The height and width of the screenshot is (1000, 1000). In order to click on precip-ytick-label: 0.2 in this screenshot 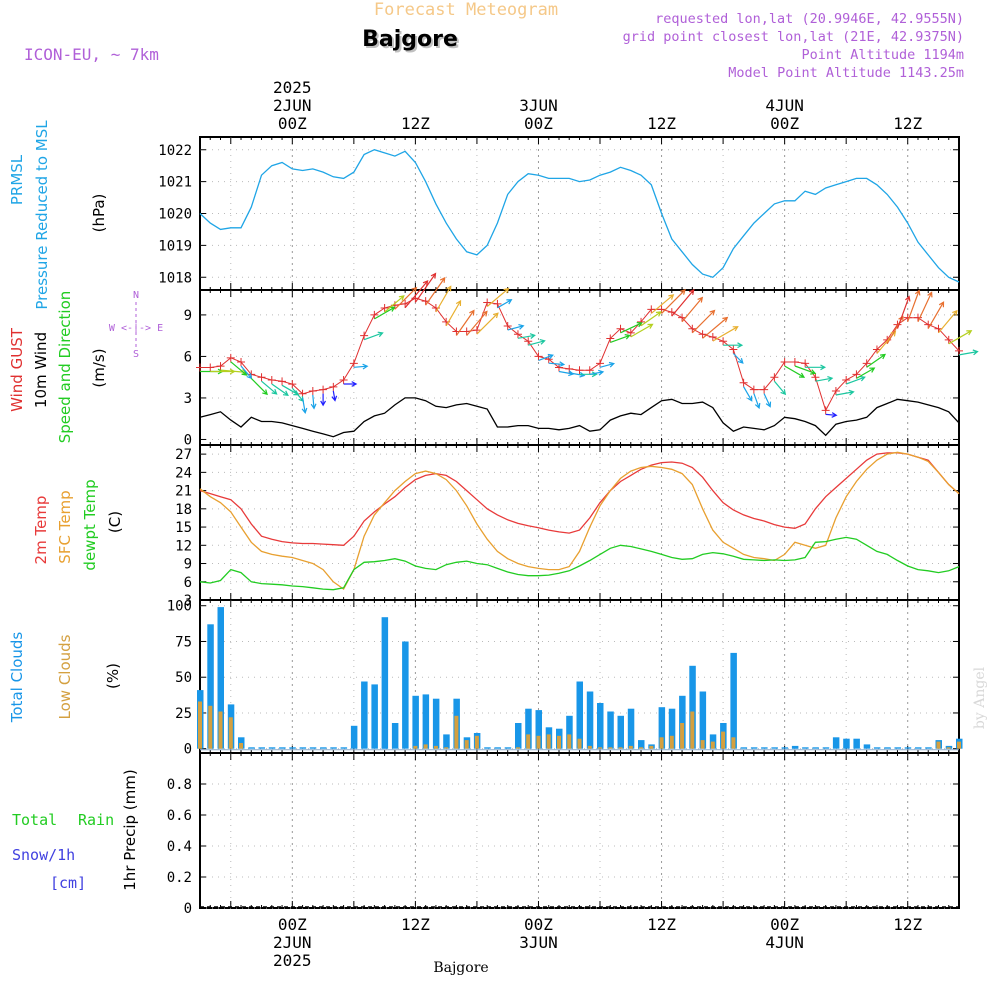, I will do `click(179, 878)`.